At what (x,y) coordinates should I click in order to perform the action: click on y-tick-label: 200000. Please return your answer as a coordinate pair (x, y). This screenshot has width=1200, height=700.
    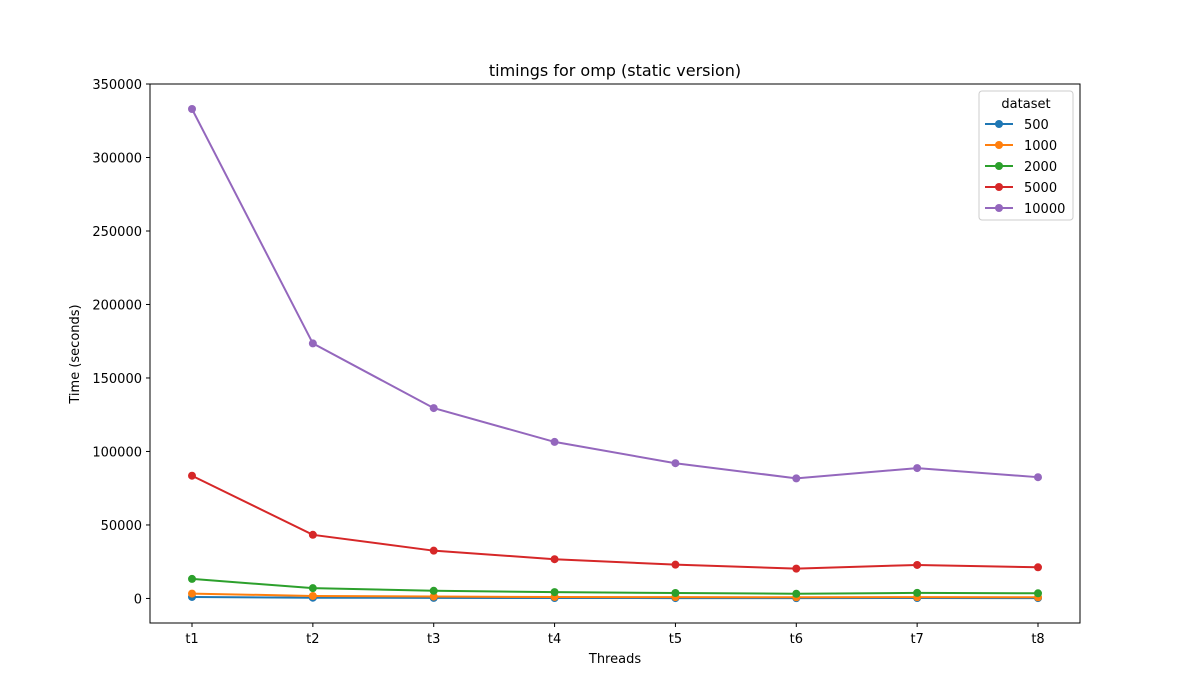
    Looking at the image, I should click on (117, 305).